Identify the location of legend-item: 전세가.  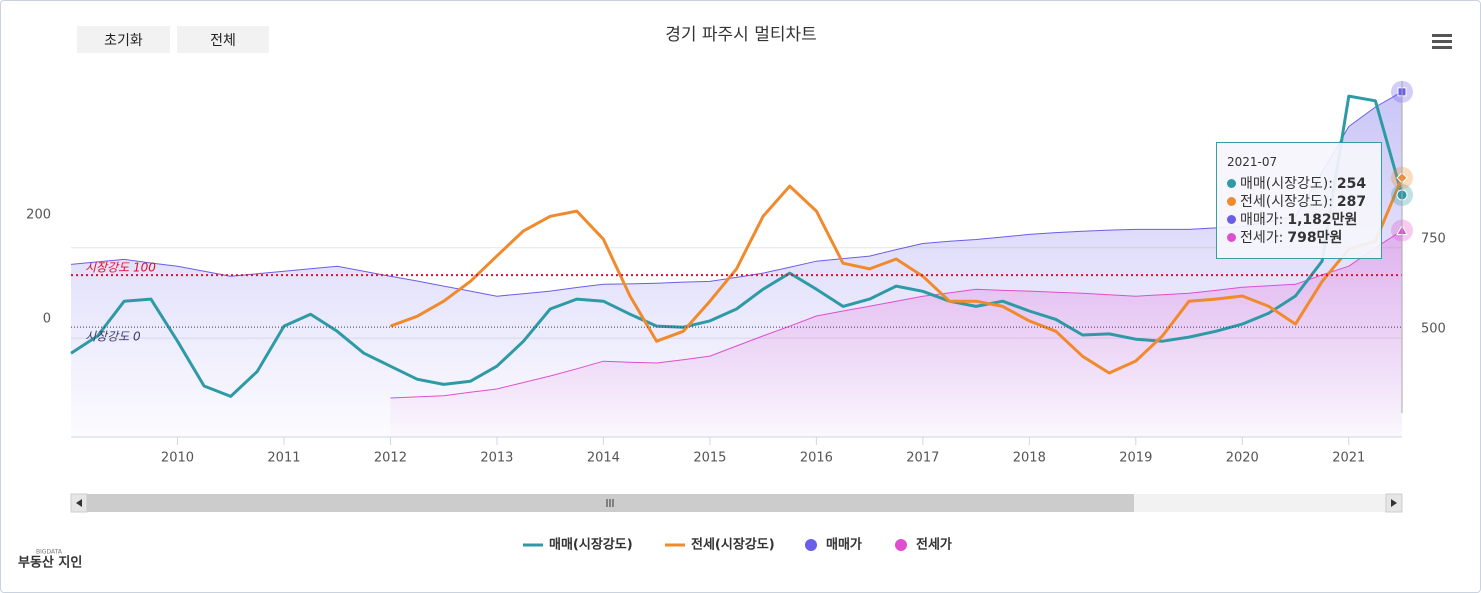
(923, 545).